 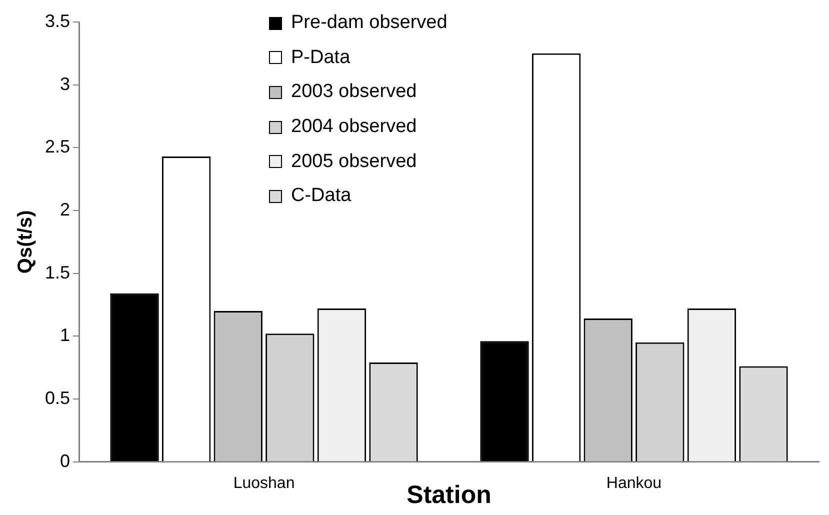 What do you see at coordinates (57, 272) in the screenshot?
I see `y-tick-label: 1.5` at bounding box center [57, 272].